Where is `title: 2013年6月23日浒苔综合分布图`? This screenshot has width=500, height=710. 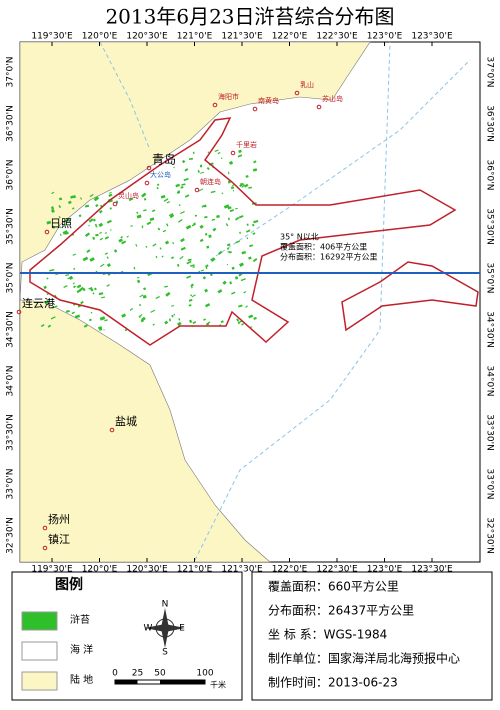
title: 2013年6月23日浒苔综合分布图 is located at coordinates (249, 17).